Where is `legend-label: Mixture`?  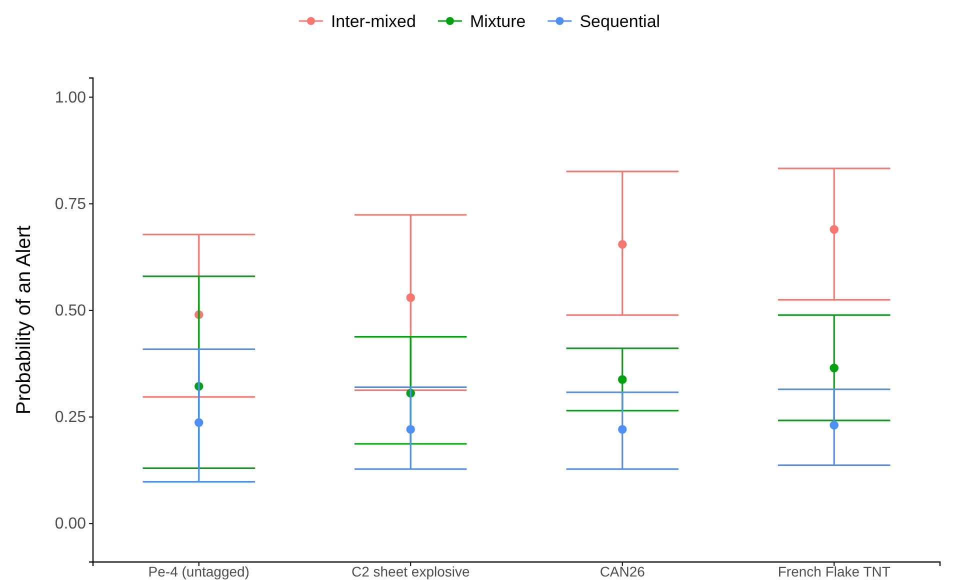 legend-label: Mixture is located at coordinates (498, 21).